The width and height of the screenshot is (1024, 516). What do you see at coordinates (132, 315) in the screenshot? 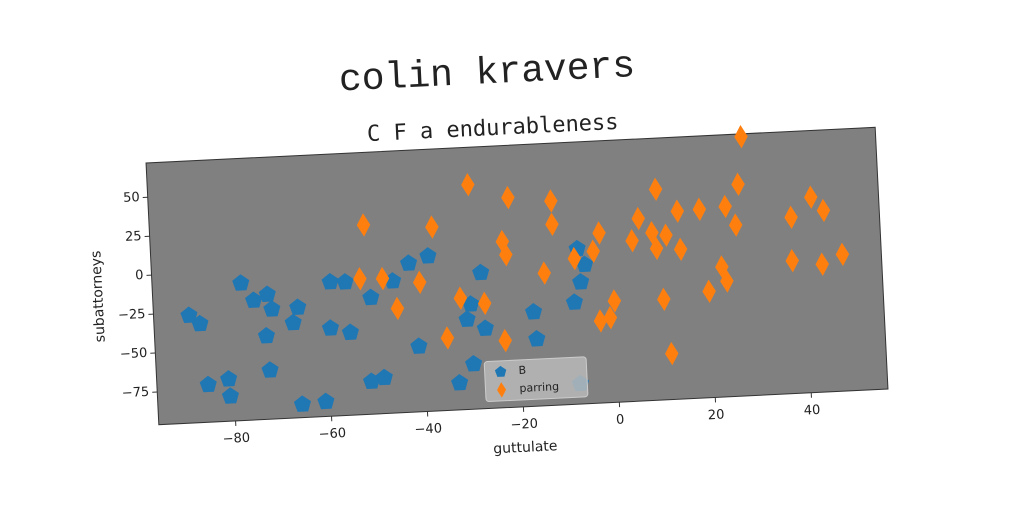
I see `y-tick-label: −25` at bounding box center [132, 315].